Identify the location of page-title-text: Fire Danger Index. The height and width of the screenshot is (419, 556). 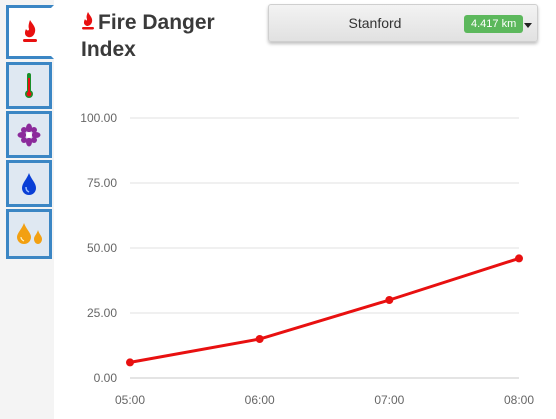
(148, 36).